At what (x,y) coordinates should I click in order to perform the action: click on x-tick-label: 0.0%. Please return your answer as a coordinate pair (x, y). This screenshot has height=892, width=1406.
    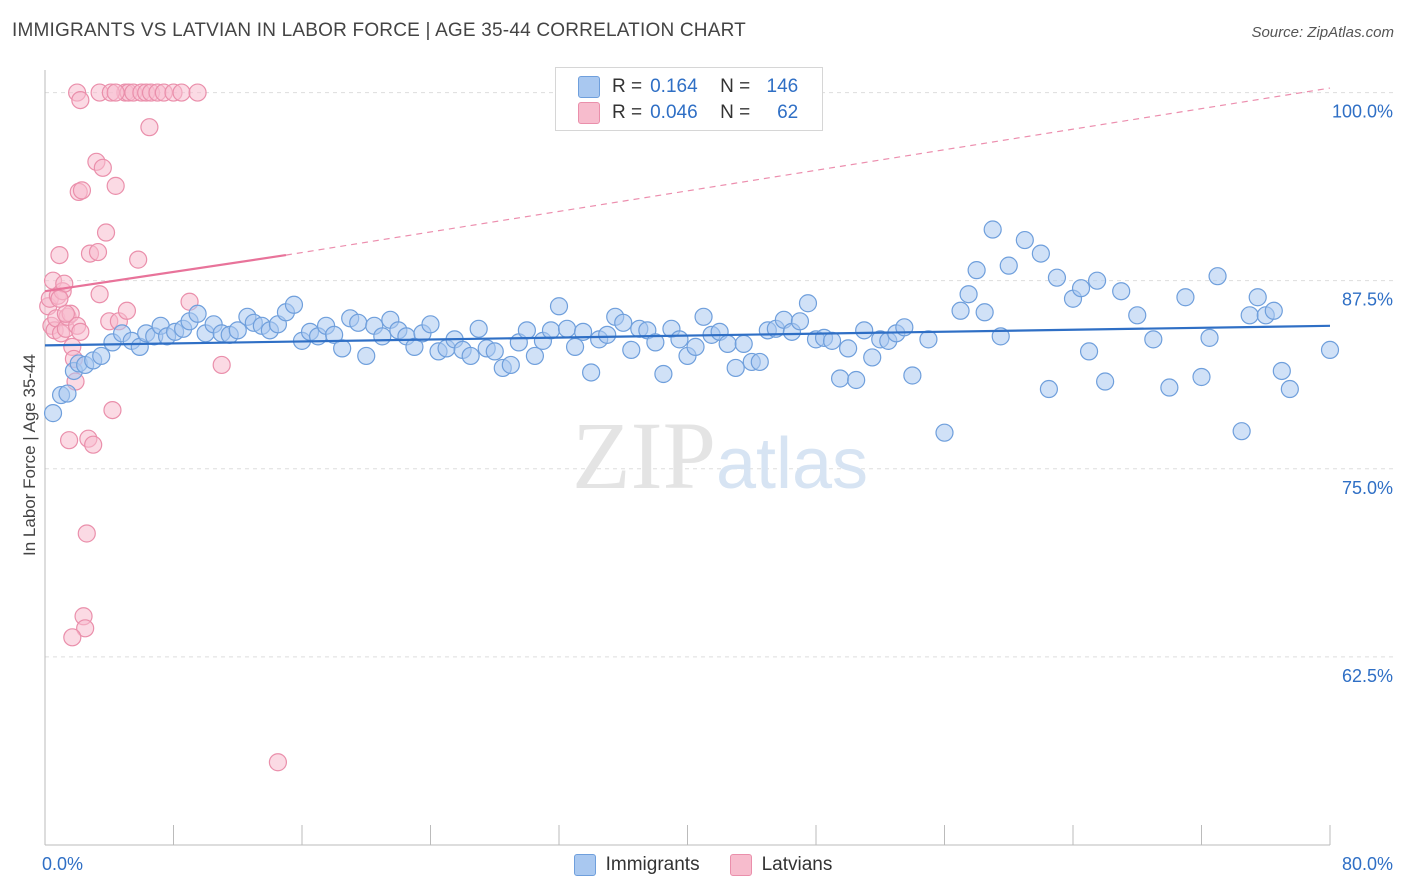
    Looking at the image, I should click on (62, 864).